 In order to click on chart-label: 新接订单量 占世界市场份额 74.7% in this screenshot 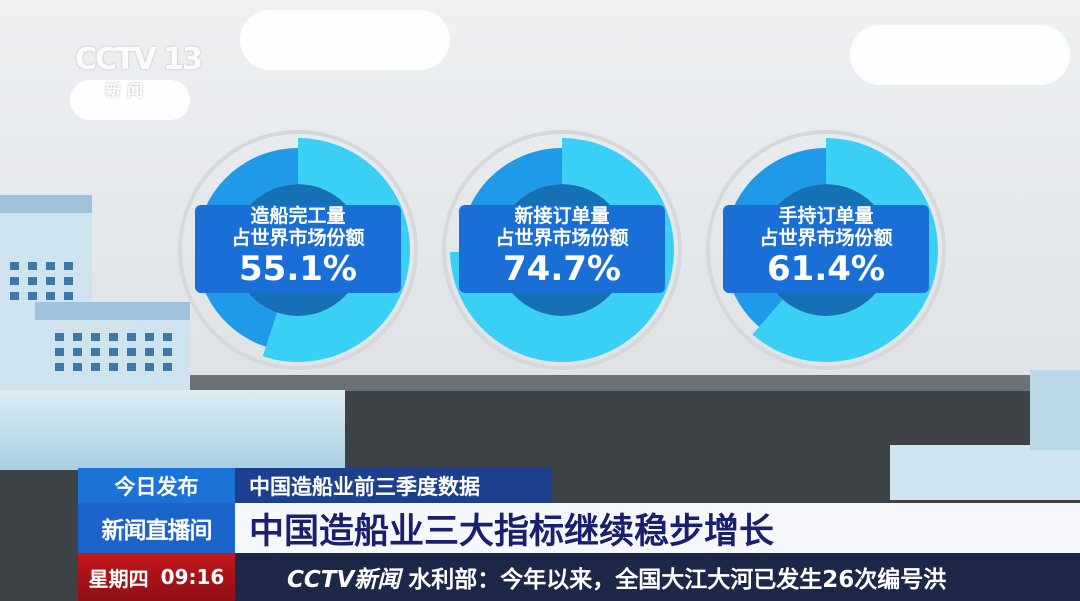, I will do `click(562, 249)`.